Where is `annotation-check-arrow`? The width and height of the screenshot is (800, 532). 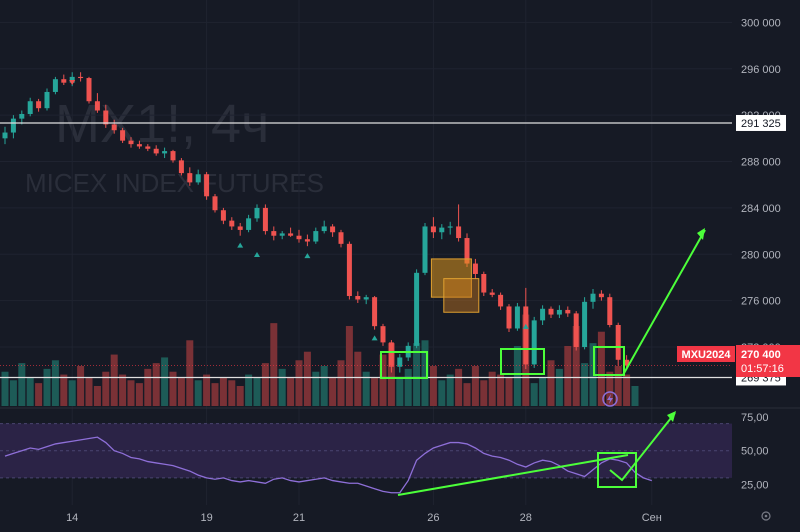 annotation-check-arrow is located at coordinates (642, 447).